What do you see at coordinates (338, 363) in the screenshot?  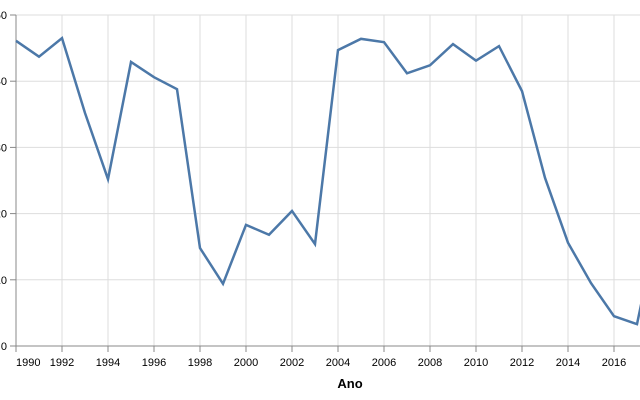 I see `x-tick-label: 2004` at bounding box center [338, 363].